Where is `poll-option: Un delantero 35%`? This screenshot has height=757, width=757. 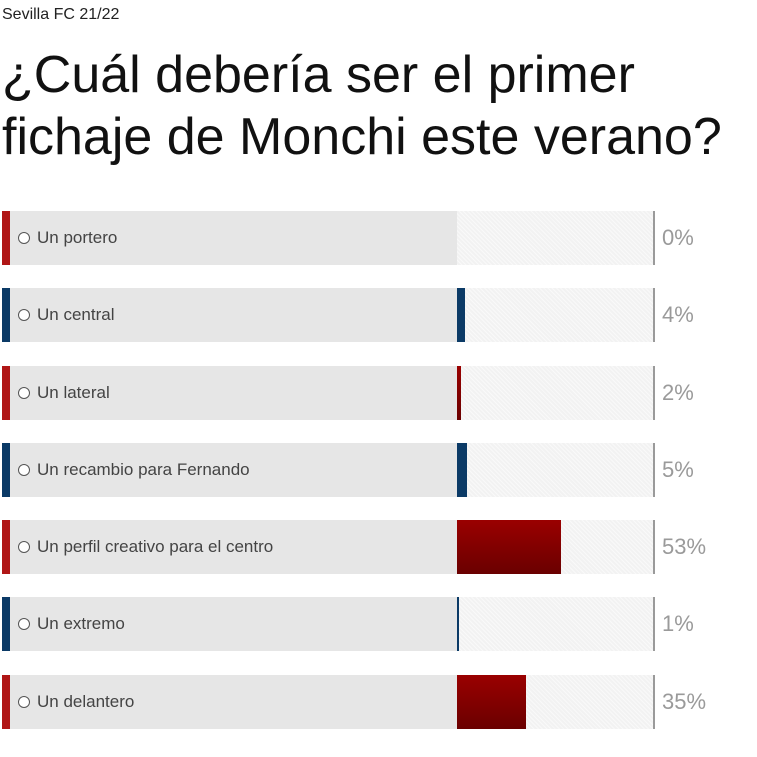
poll-option: Un delantero 35% is located at coordinates (377, 701).